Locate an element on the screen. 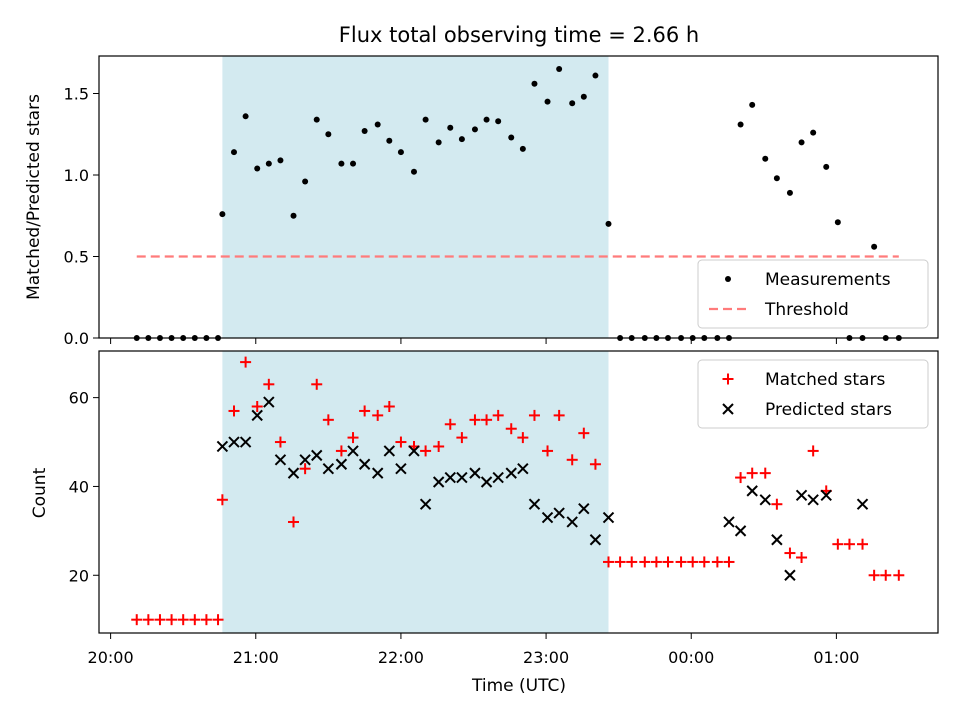  x-axis-label: Time (UTC) is located at coordinates (518, 686).